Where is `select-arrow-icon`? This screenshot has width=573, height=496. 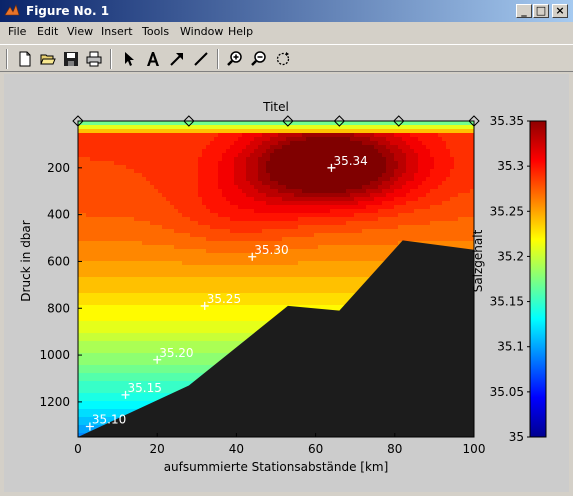 select-arrow-icon is located at coordinates (129, 59).